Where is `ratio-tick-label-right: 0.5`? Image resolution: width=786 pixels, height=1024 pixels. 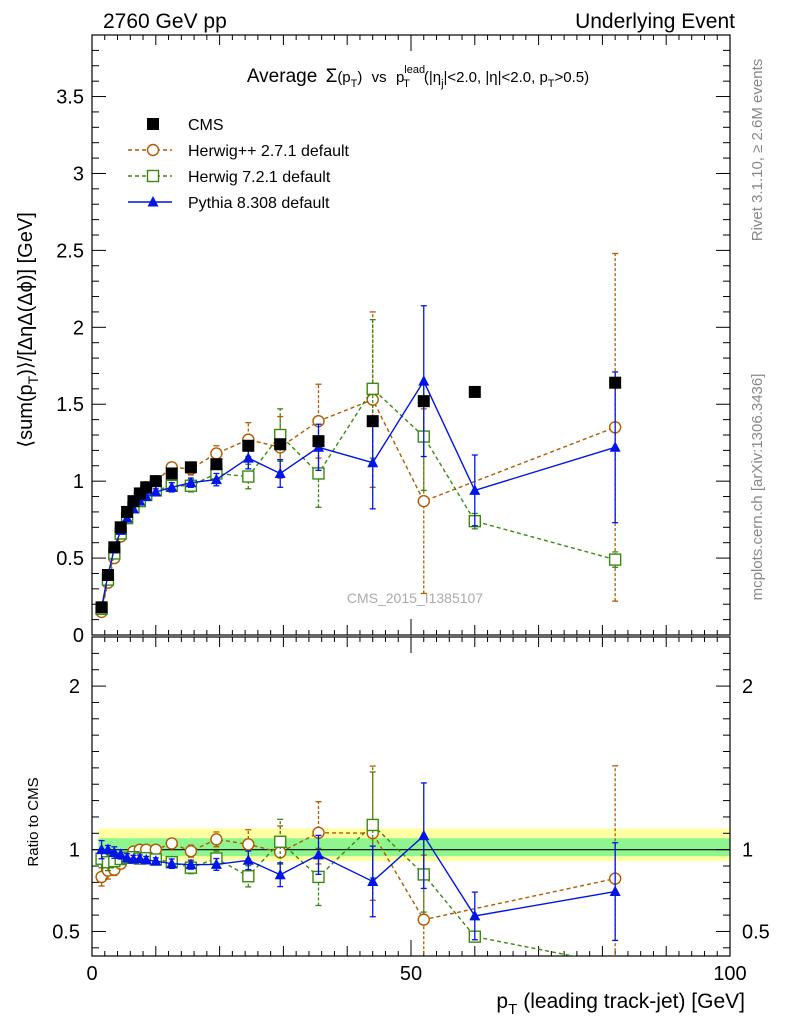
ratio-tick-label-right: 0.5 is located at coordinates (756, 932).